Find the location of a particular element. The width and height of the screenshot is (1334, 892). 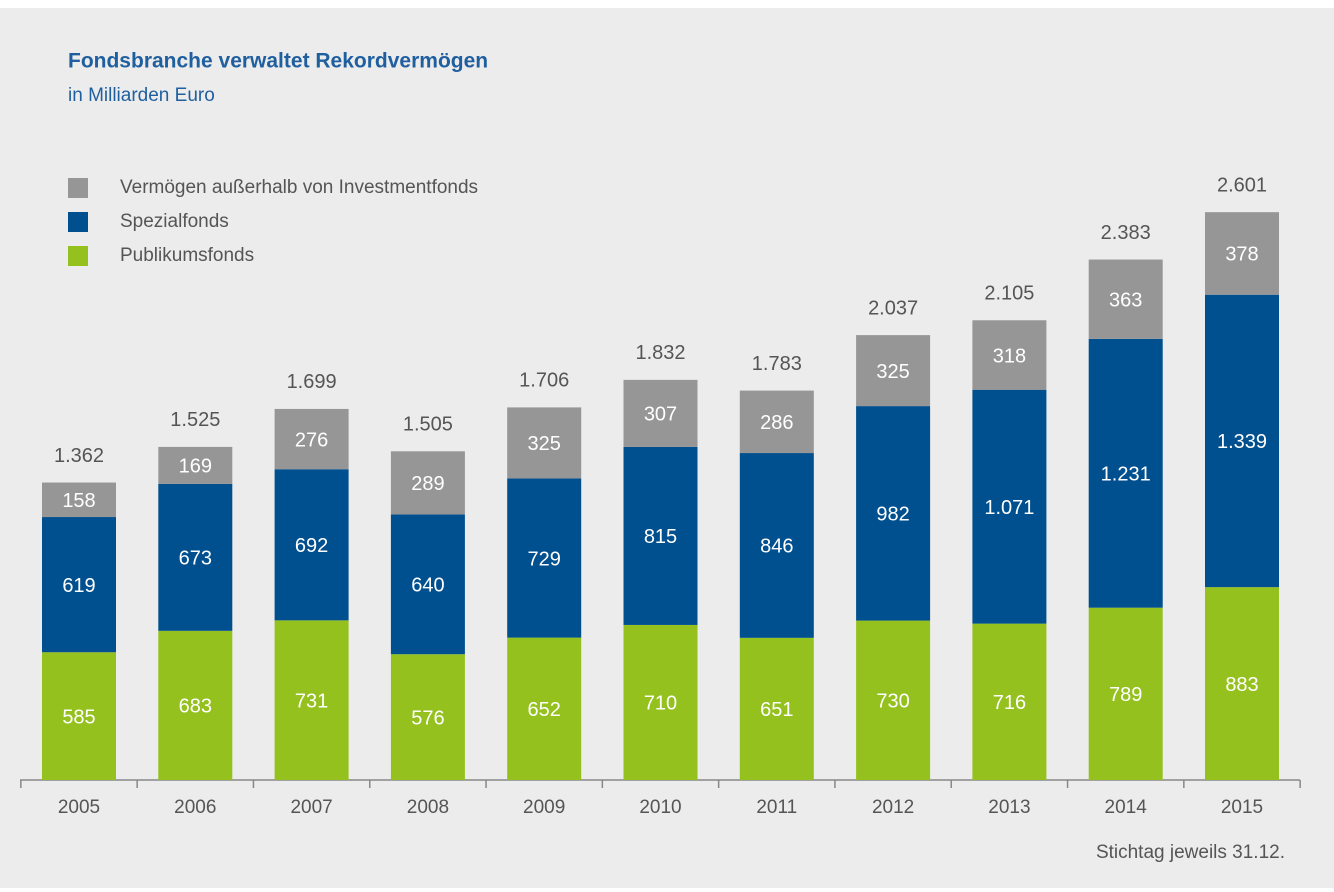

x-tick-label: 2009 is located at coordinates (544, 807).